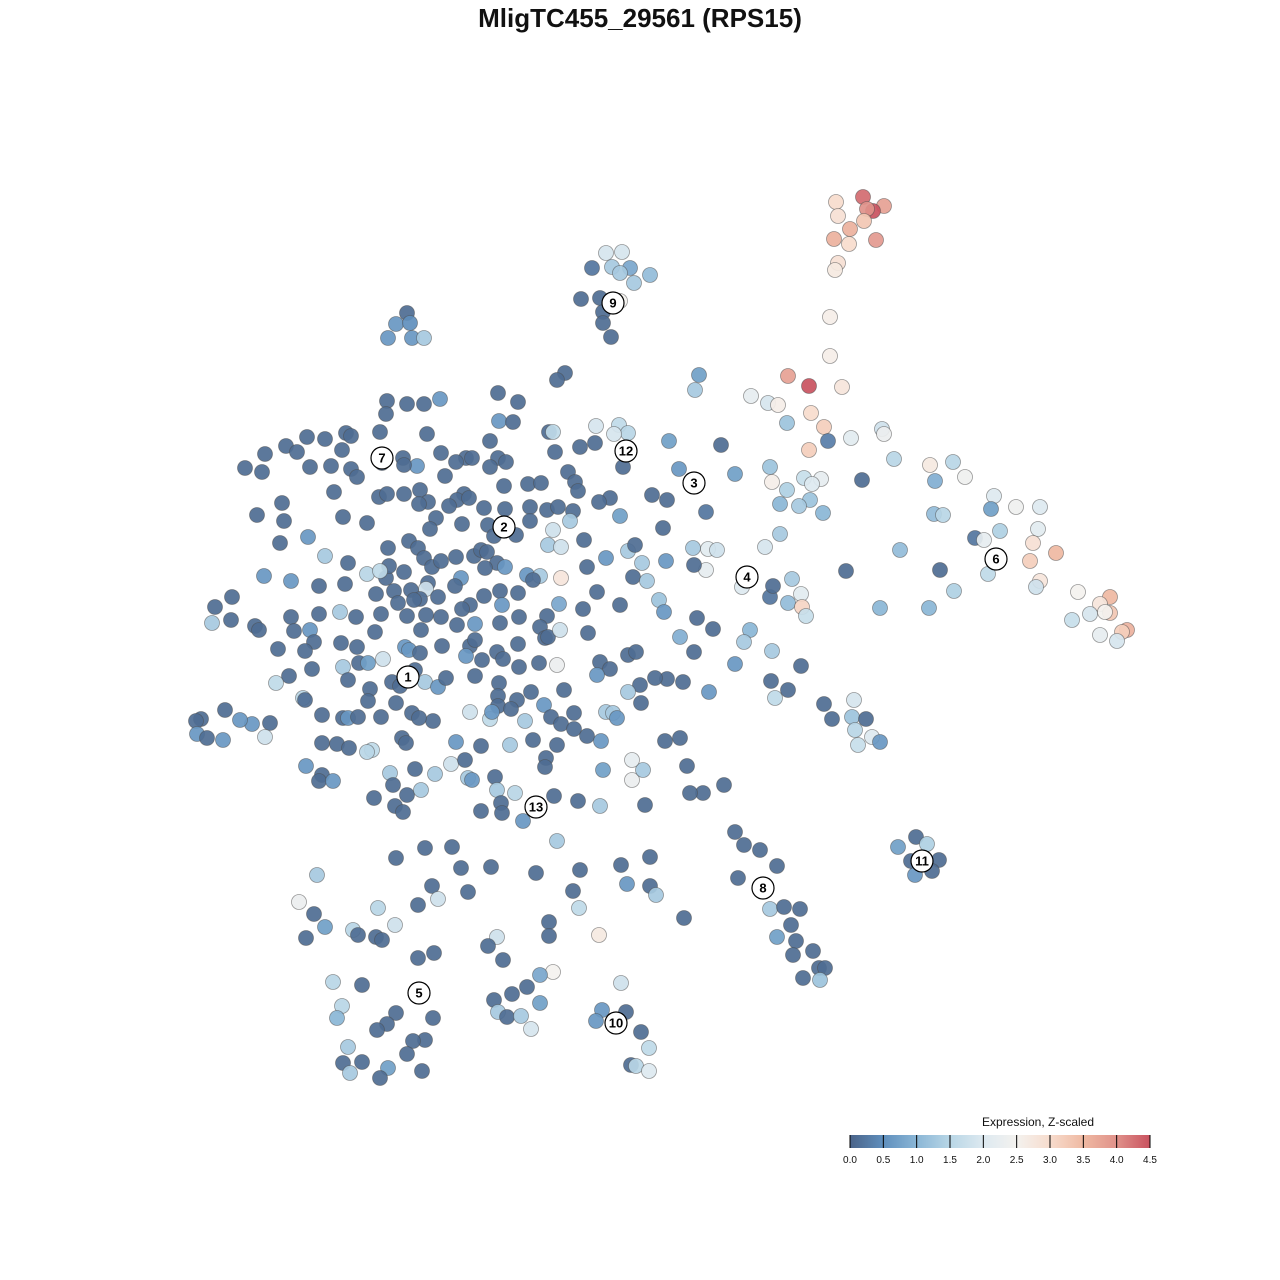  What do you see at coordinates (626, 451) in the screenshot?
I see `cluster-label: 12` at bounding box center [626, 451].